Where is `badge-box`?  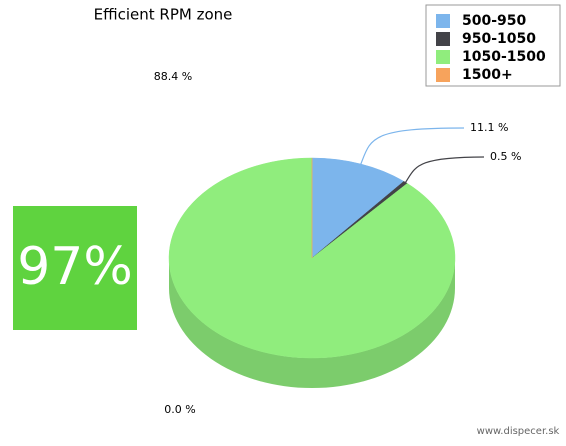 badge-box is located at coordinates (75, 268).